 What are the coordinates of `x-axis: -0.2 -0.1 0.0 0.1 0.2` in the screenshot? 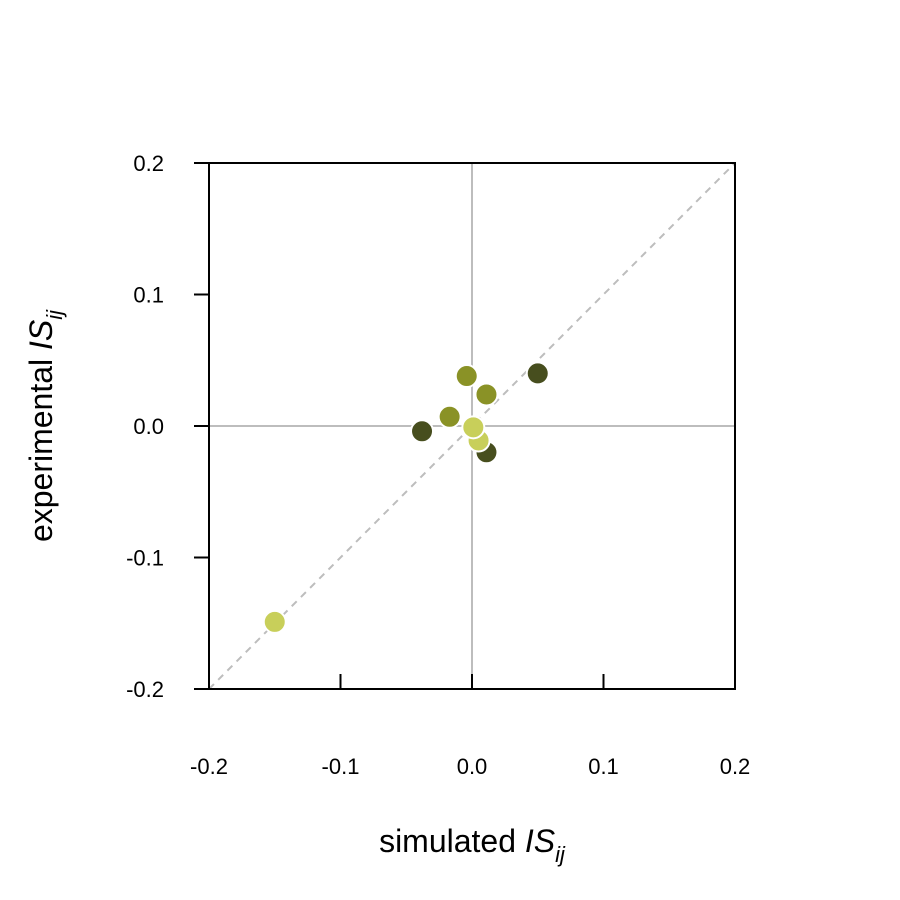 It's located at (470, 726).